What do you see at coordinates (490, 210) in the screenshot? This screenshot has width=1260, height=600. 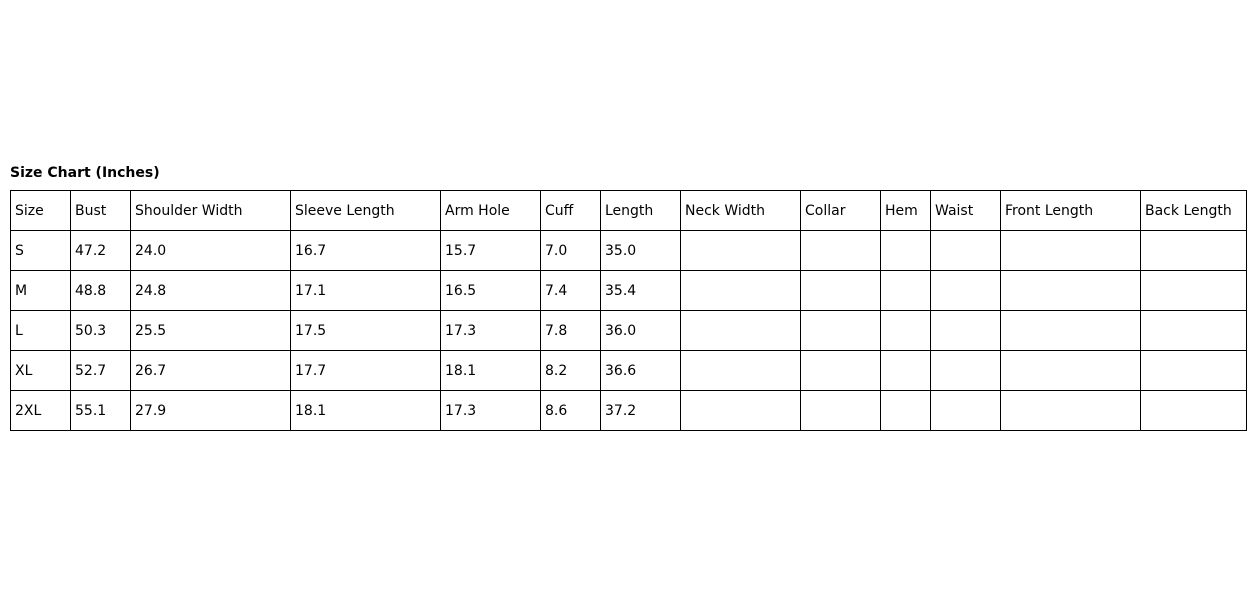 I see `column-header: Arm Hole` at bounding box center [490, 210].